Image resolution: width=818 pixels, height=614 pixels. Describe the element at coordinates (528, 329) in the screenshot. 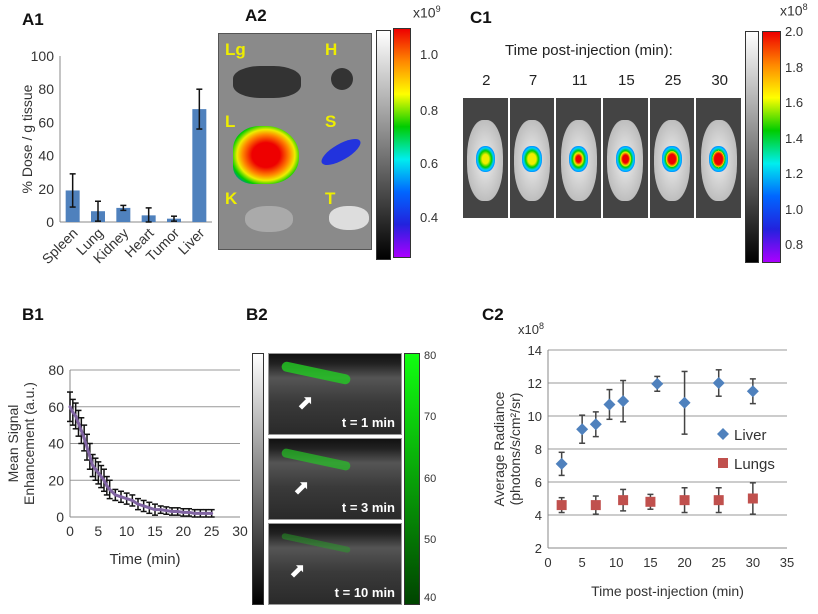

I see `unit-base: x10` at that location.